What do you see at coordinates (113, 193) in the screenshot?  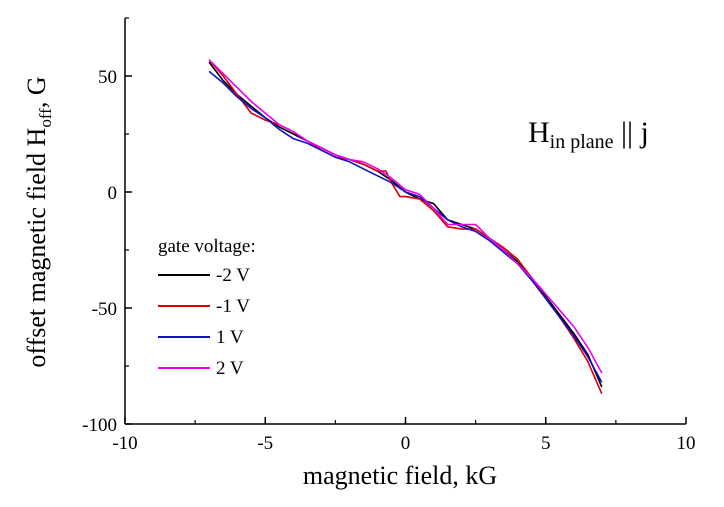 I see `y-tick-label: 0` at bounding box center [113, 193].